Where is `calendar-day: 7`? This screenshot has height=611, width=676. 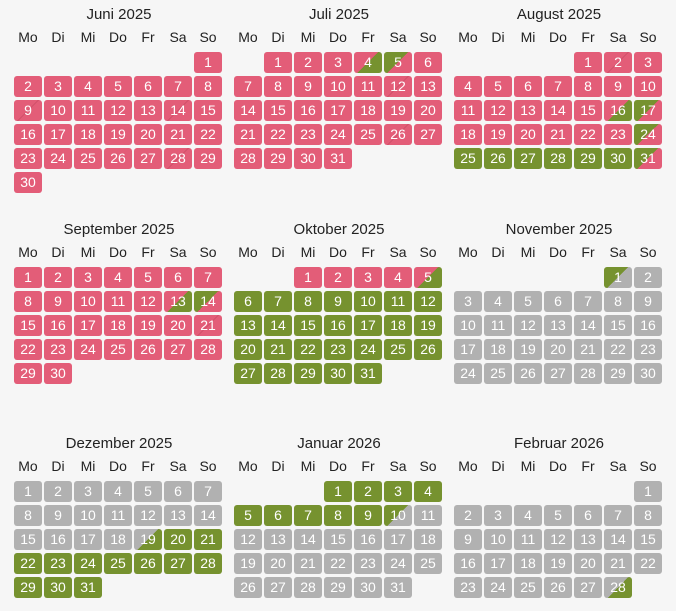
calendar-day: 7 is located at coordinates (178, 86).